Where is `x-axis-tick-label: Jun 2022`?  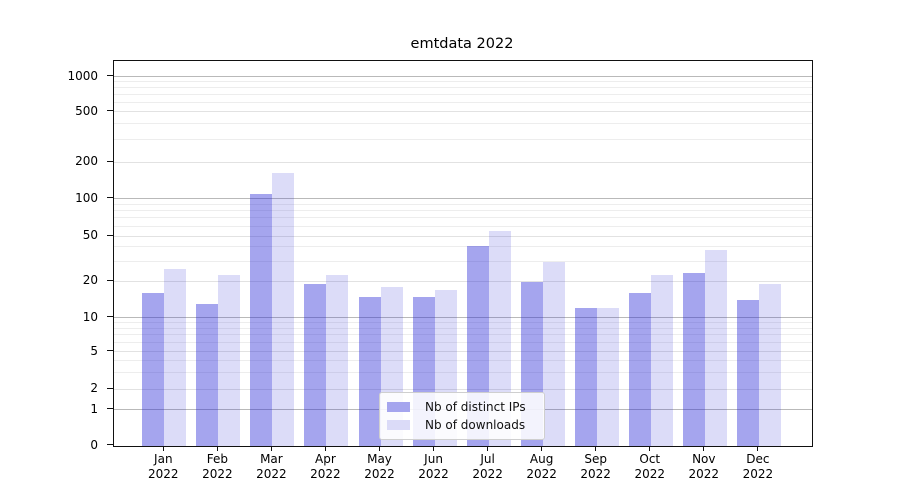
x-axis-tick-label: Jun 2022 is located at coordinates (433, 466).